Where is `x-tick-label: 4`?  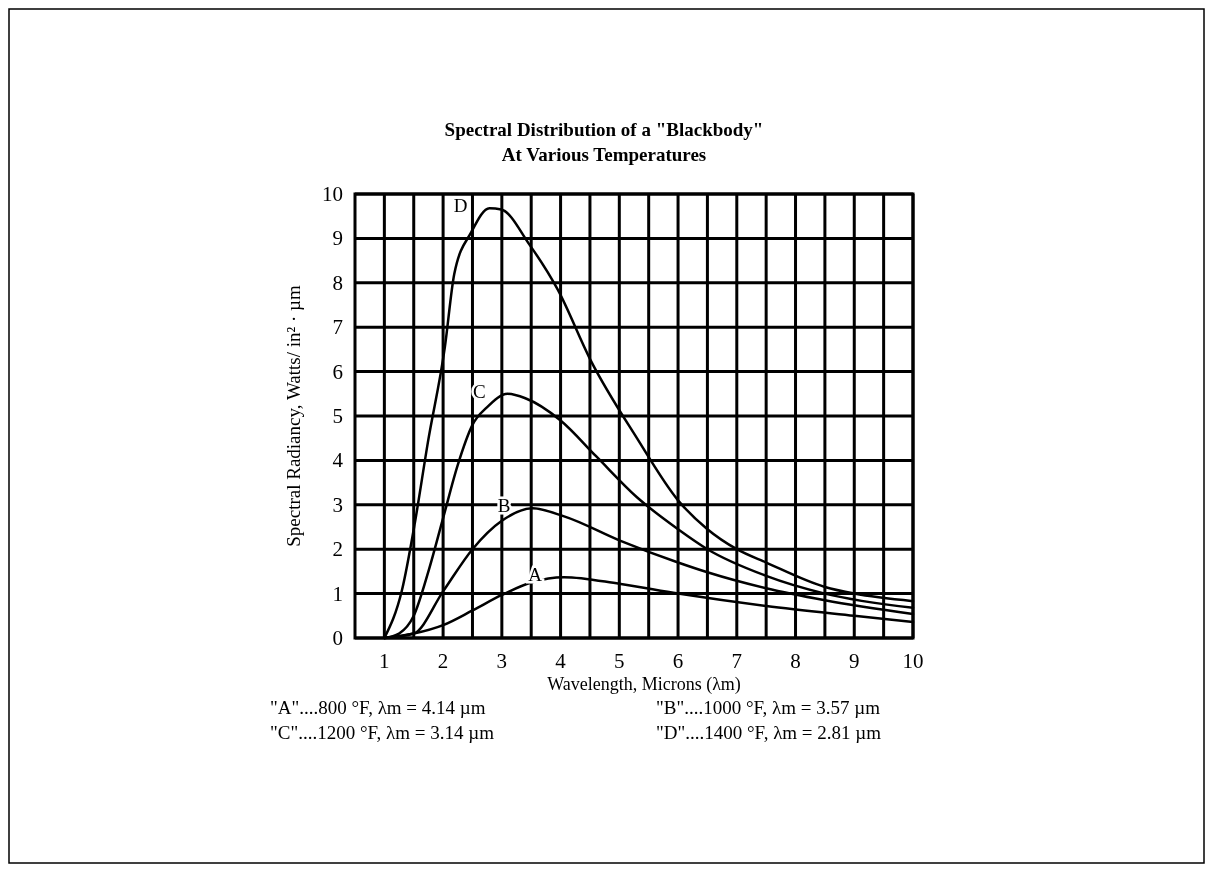
x-tick-label: 4 is located at coordinates (561, 661).